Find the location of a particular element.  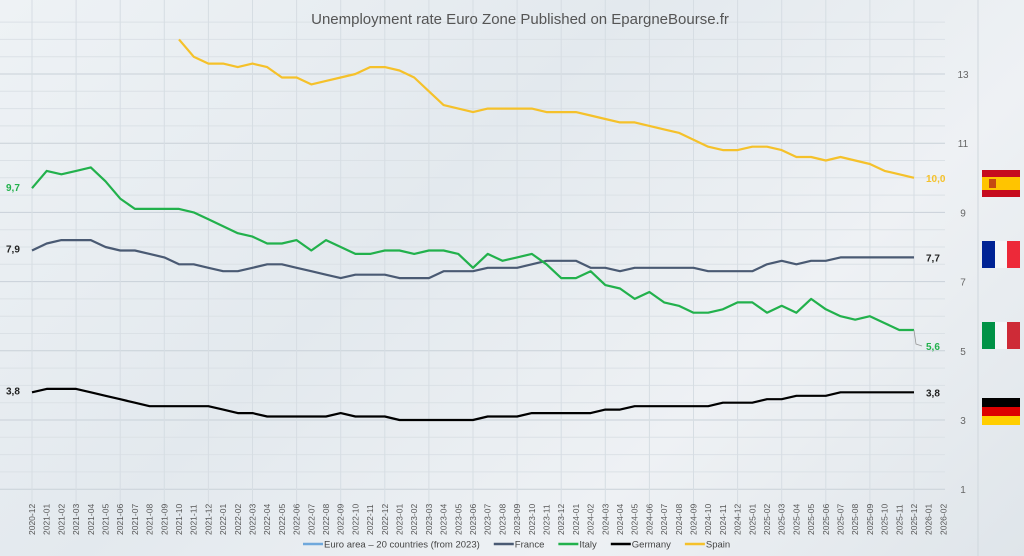

legend-item: Spain is located at coordinates (707, 545).